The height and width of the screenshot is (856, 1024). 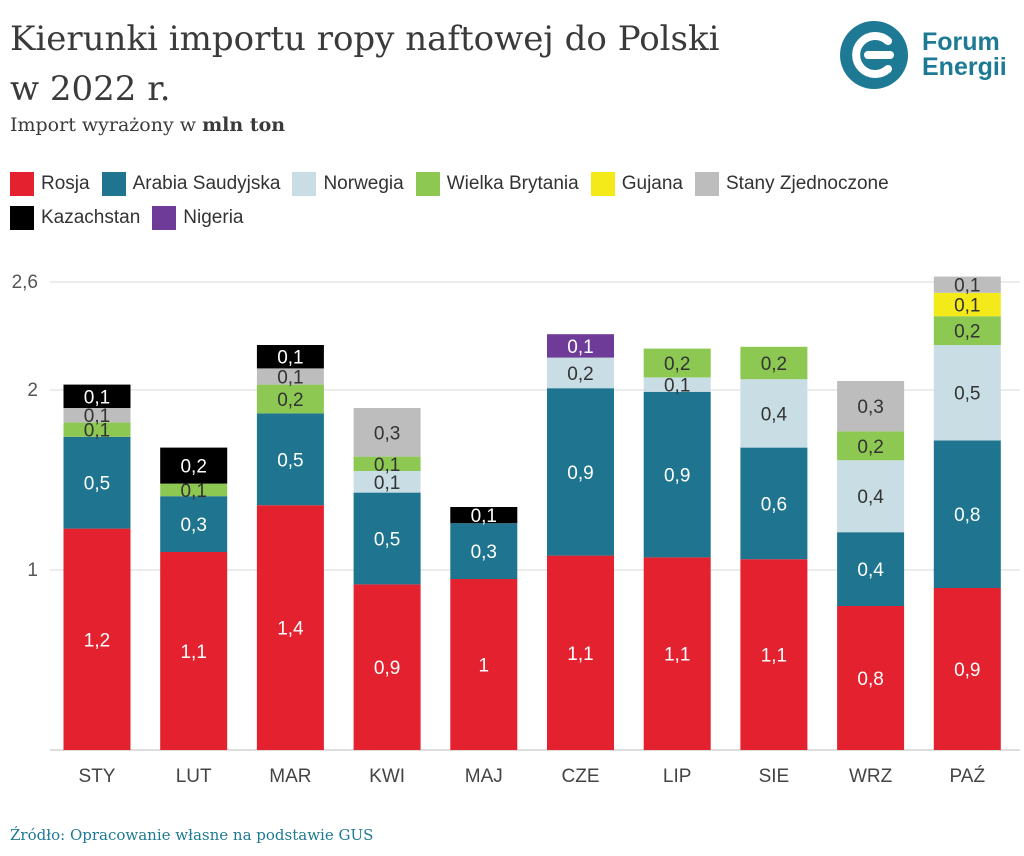 I want to click on logo-text-line-2: Energii, so click(x=964, y=67).